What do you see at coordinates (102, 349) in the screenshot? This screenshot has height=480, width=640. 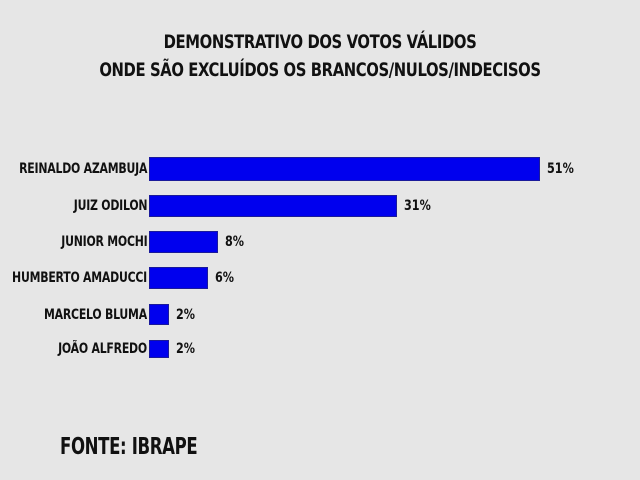 I see `category-label: JOÃO ALFREDO` at bounding box center [102, 349].